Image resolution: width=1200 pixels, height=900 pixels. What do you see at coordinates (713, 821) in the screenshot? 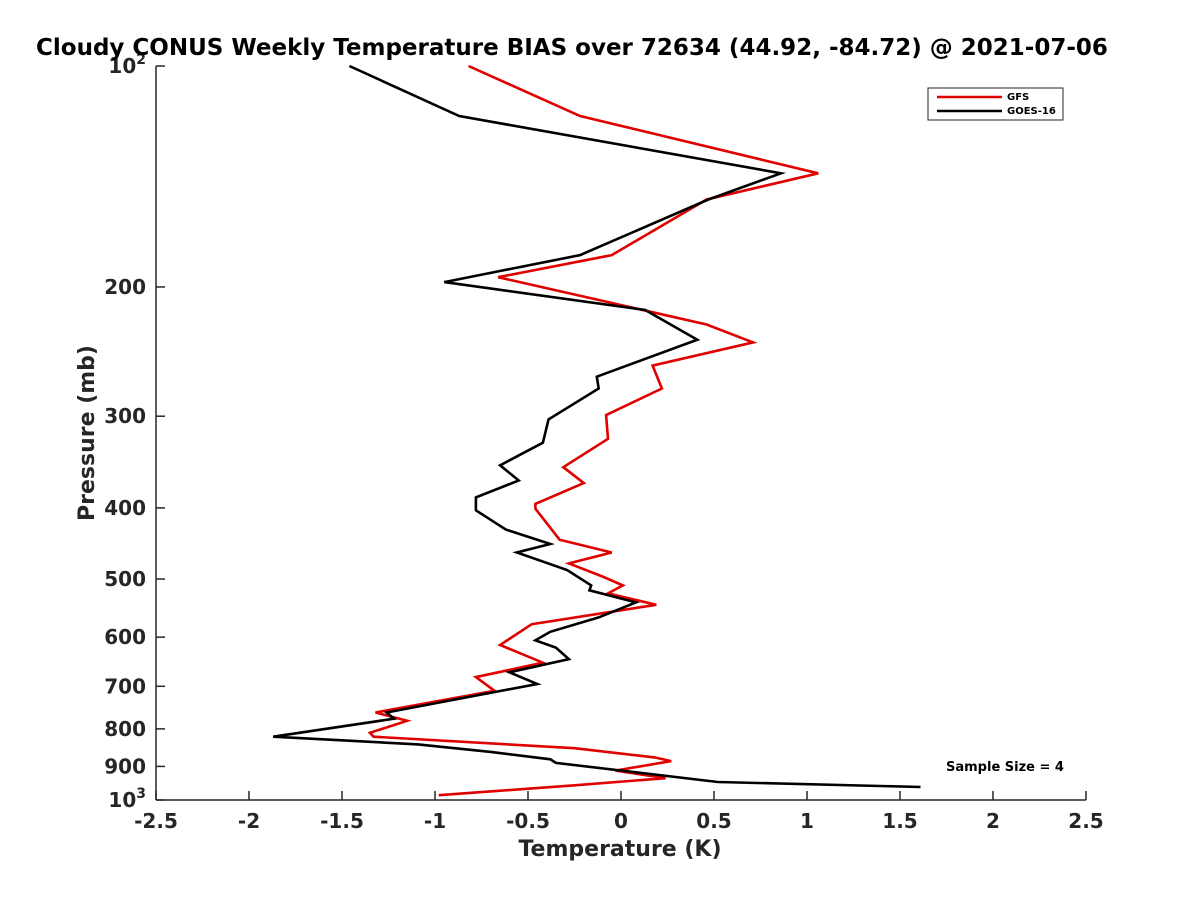
I see `x-tick-label: 0.5` at bounding box center [713, 821].